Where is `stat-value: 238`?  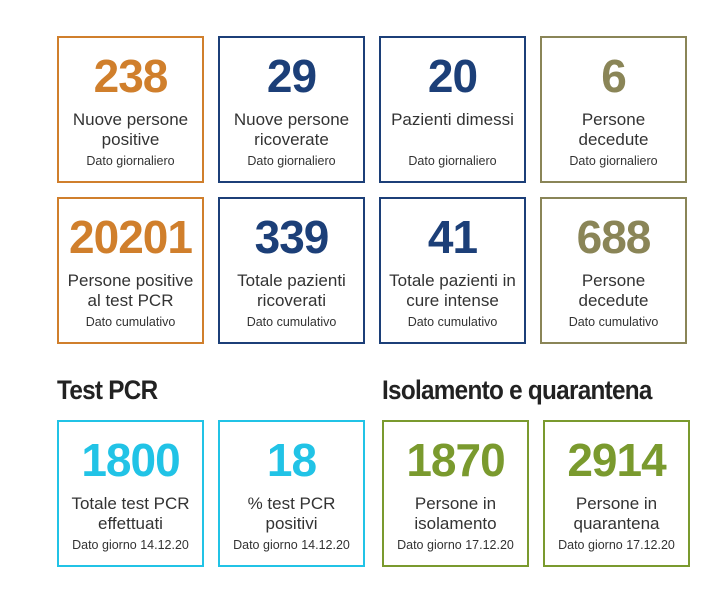
stat-value: 238 is located at coordinates (131, 76).